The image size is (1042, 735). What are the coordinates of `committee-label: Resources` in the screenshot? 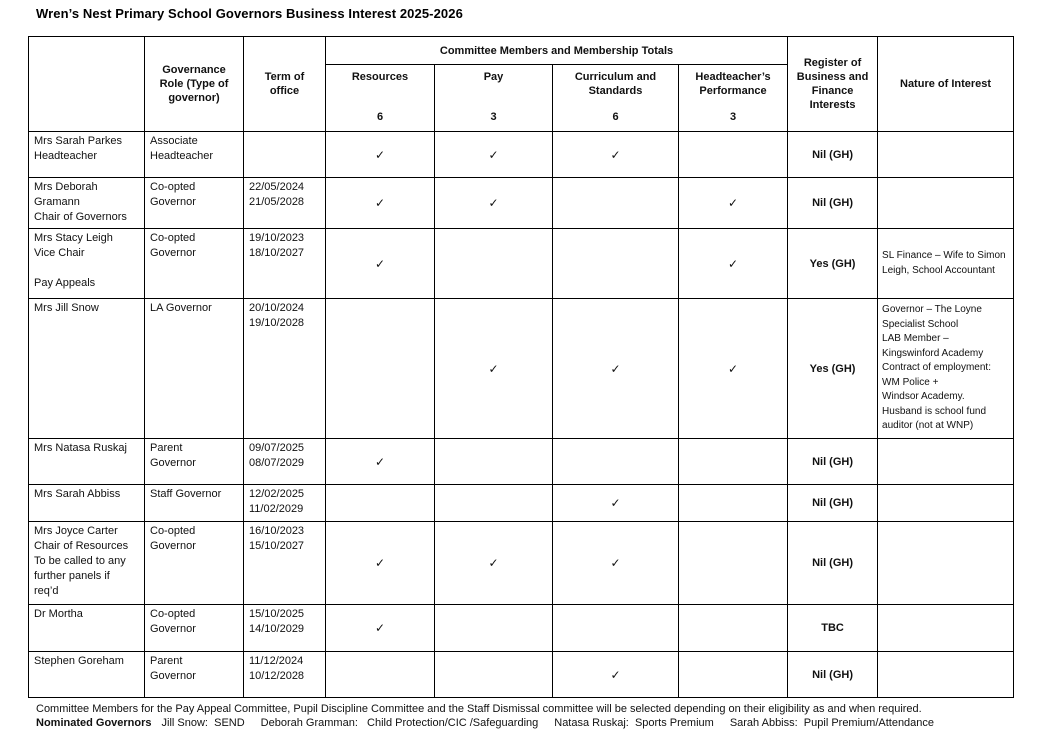 It's located at (380, 77).